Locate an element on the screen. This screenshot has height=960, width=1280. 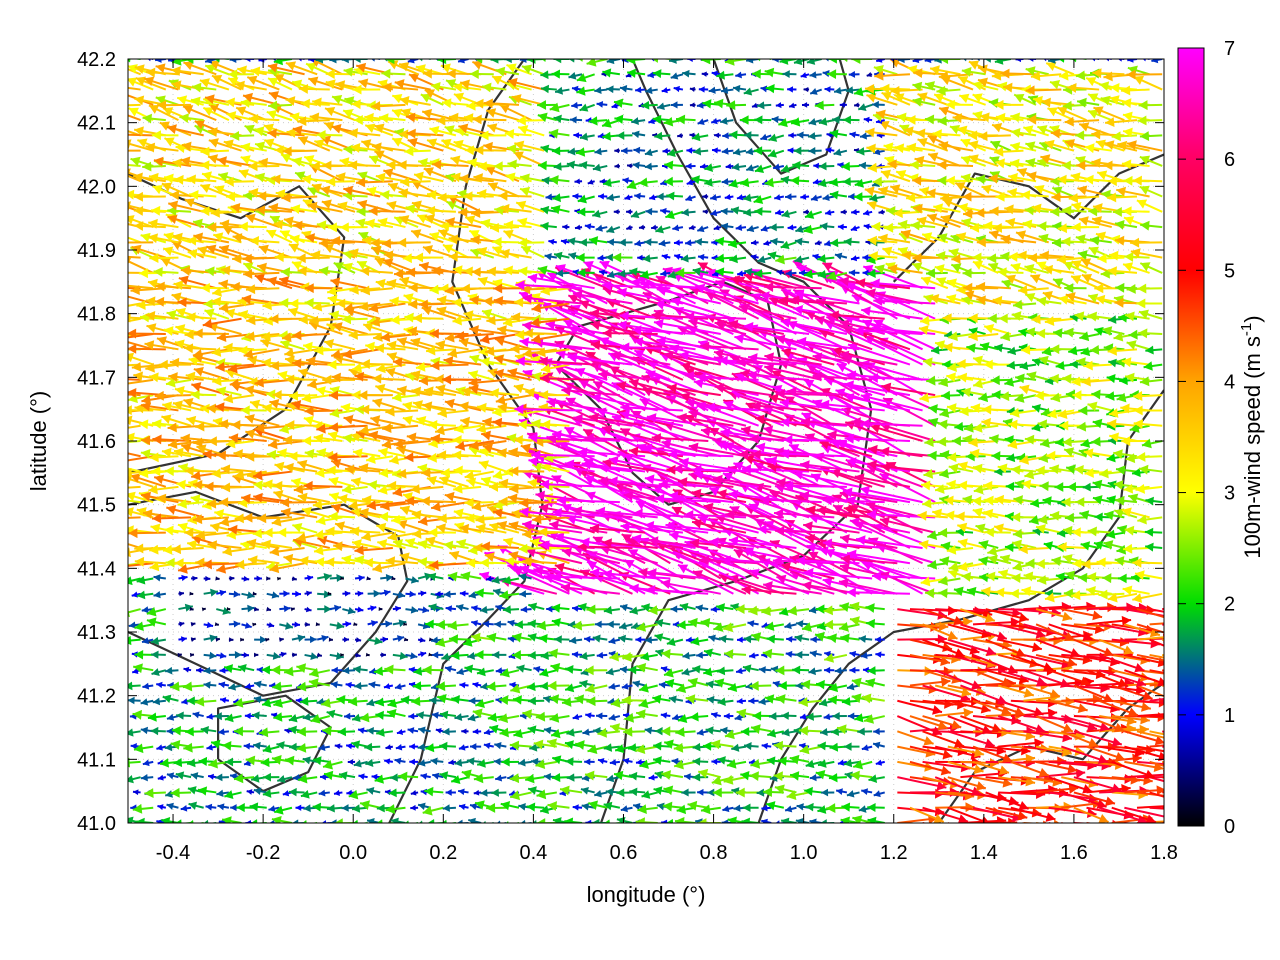
colorbar-tick-label: 2 is located at coordinates (1229, 605).